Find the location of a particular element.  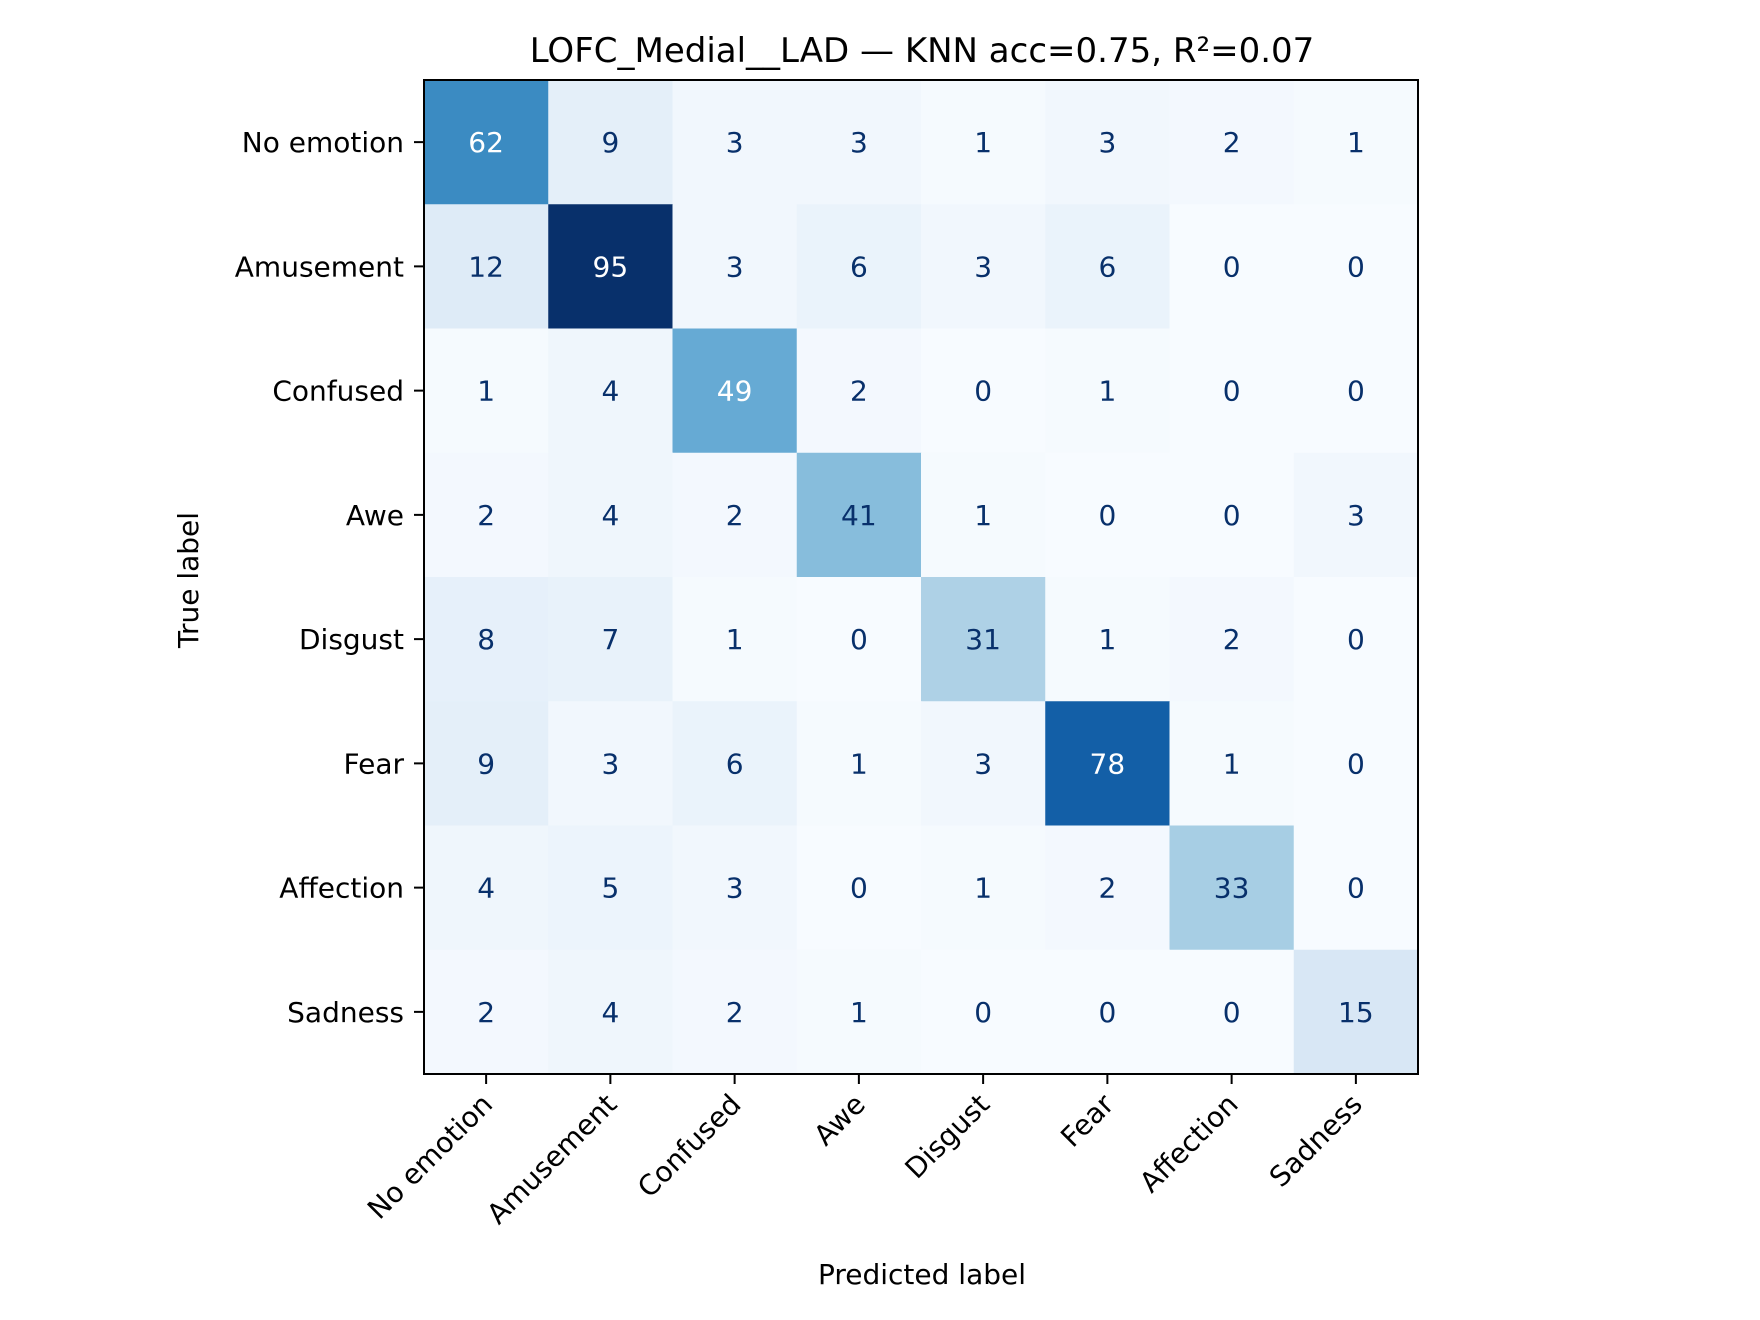

cell-value-label: 78 is located at coordinates (1108, 763).